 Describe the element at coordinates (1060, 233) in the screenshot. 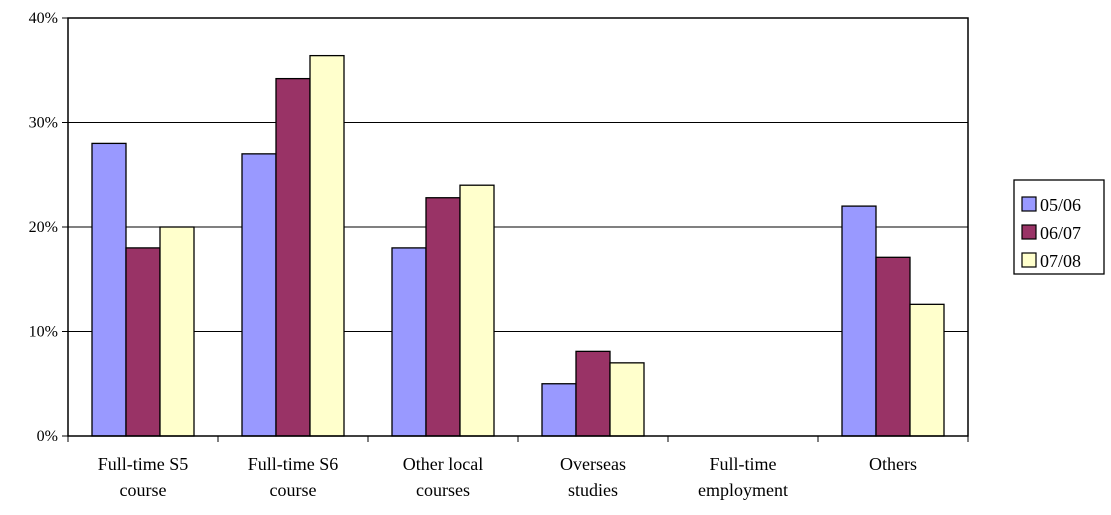

I see `legend-label: 06/07` at that location.